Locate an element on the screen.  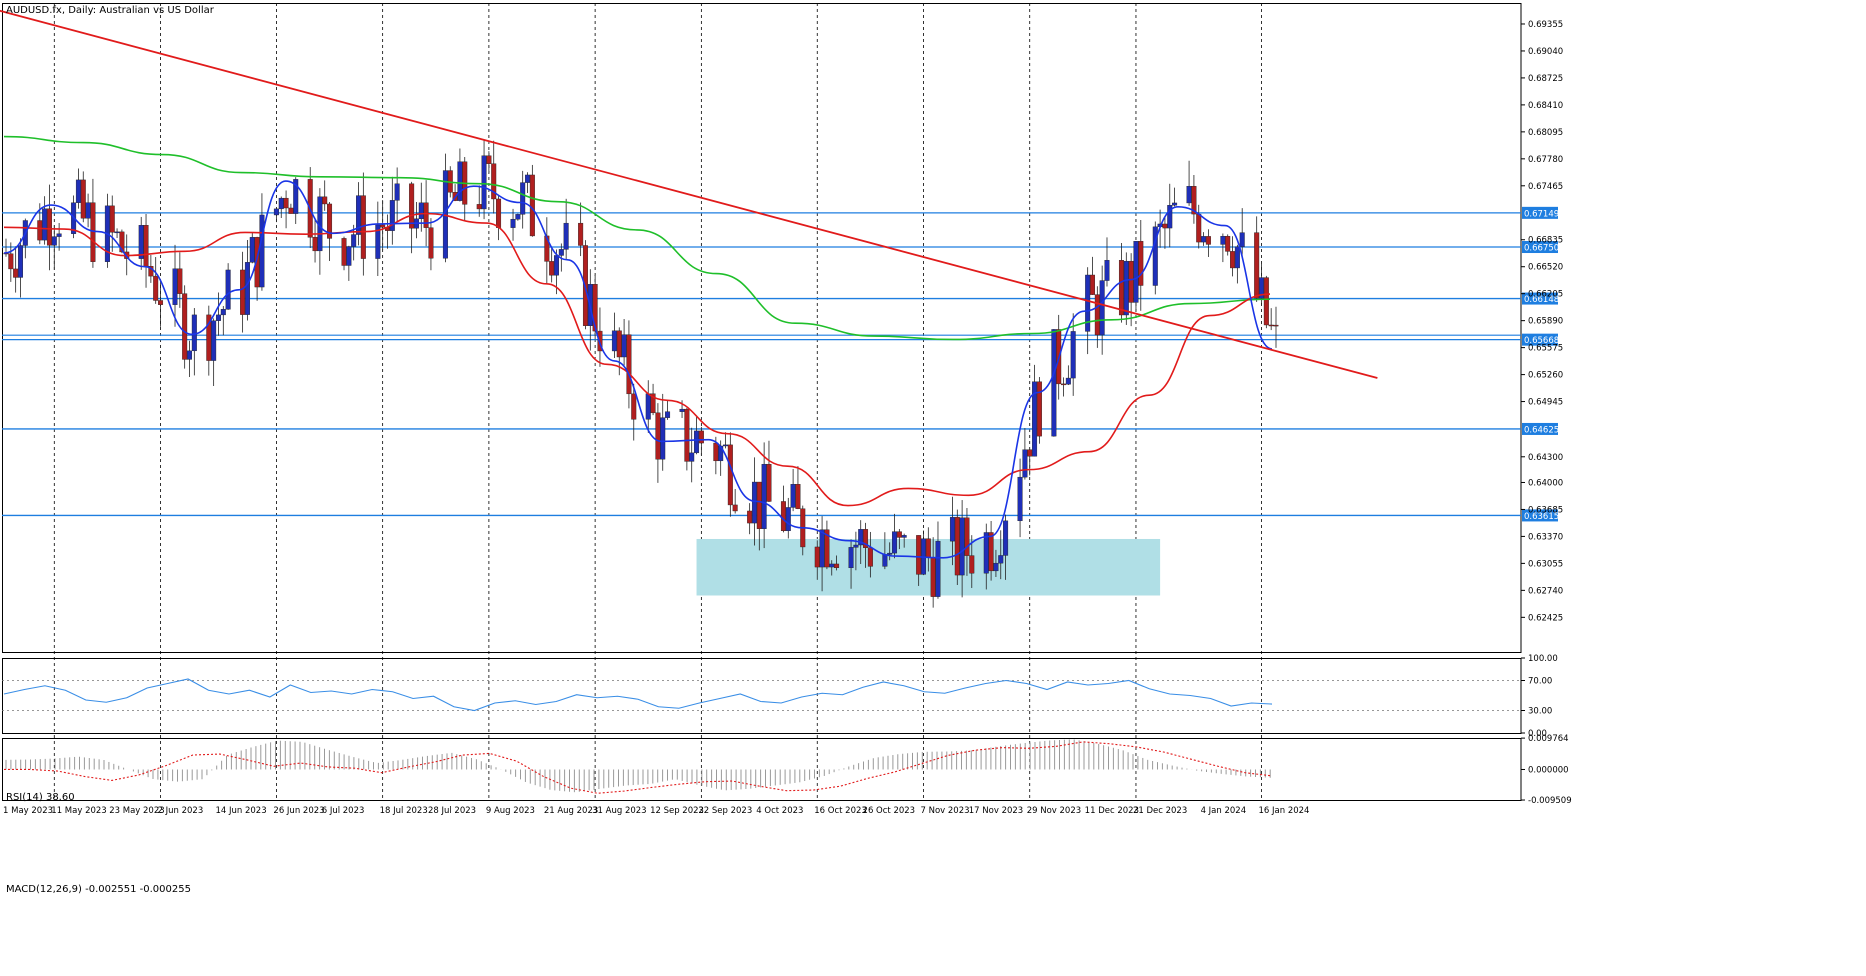
y-tick-label: 0.64000 is located at coordinates (1545, 483).